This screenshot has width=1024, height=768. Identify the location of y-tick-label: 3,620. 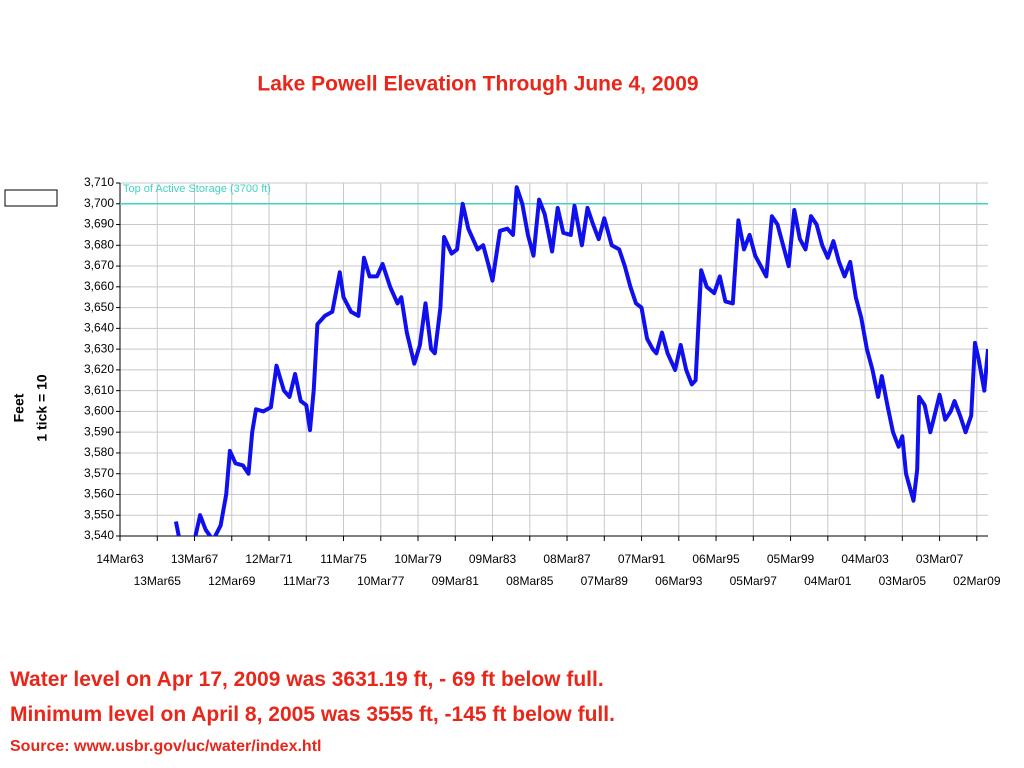
(99, 369).